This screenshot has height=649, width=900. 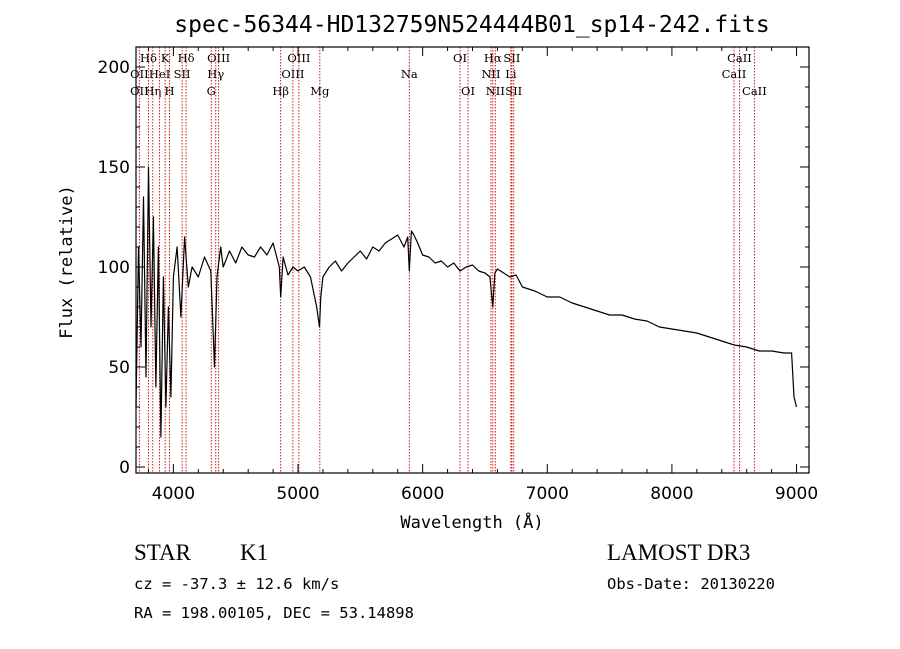 I want to click on survey-name: LAMOST DR3, so click(x=679, y=552).